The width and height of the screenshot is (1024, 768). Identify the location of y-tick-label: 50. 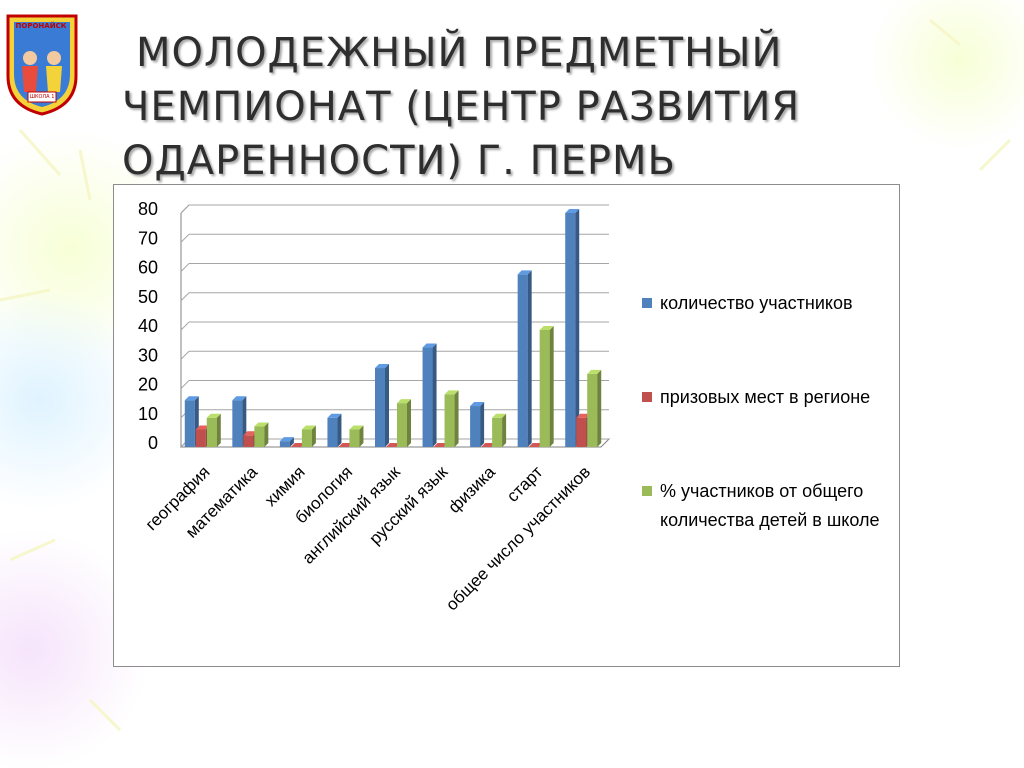
(148, 297).